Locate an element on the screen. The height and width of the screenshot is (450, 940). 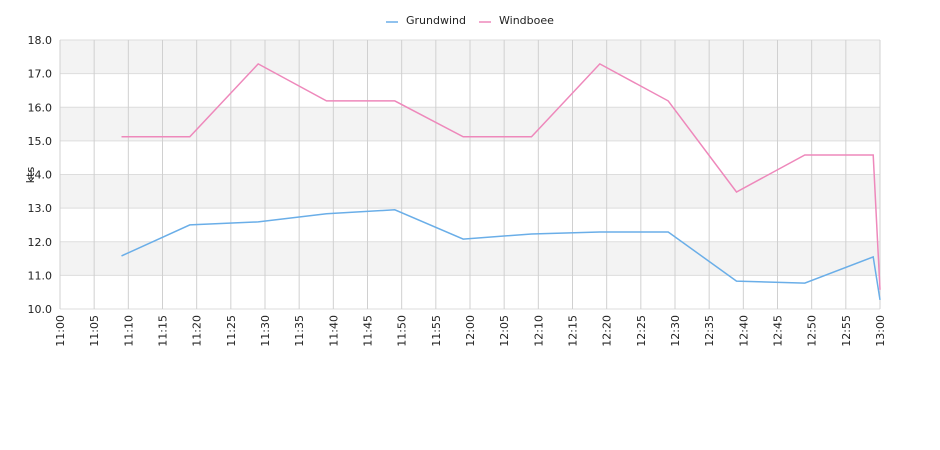
x-tick-label: 12:45 is located at coordinates (778, 331).